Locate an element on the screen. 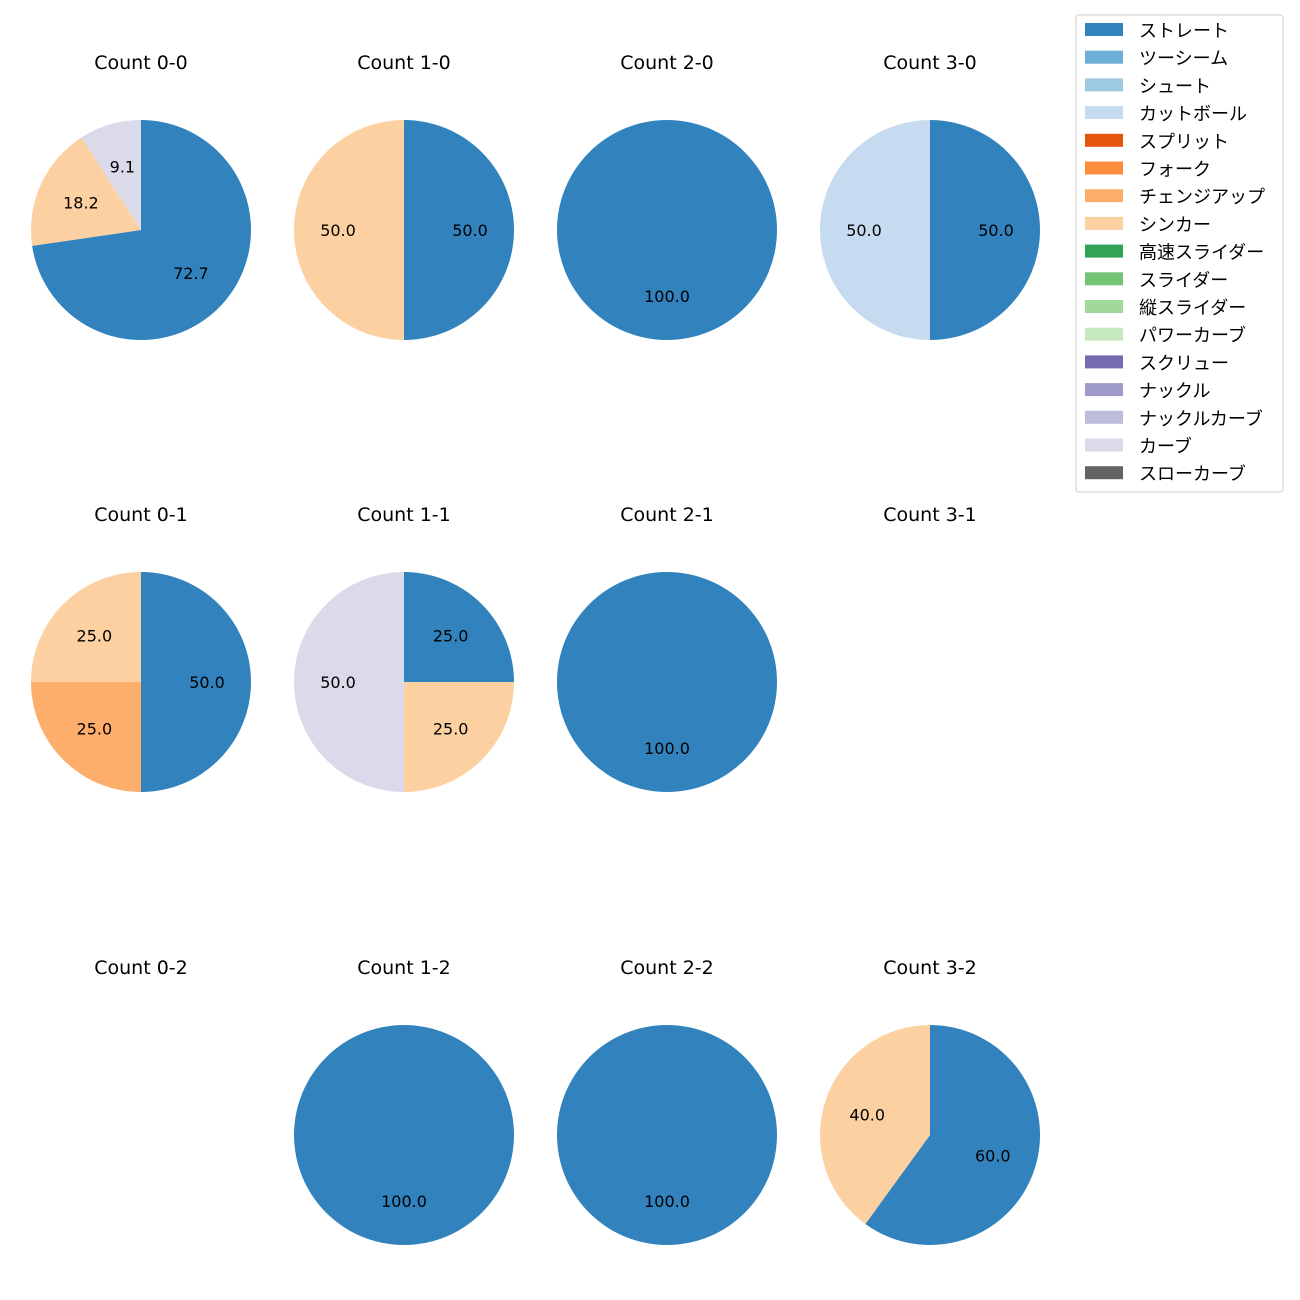  legend-label: スライダー is located at coordinates (1183, 280).